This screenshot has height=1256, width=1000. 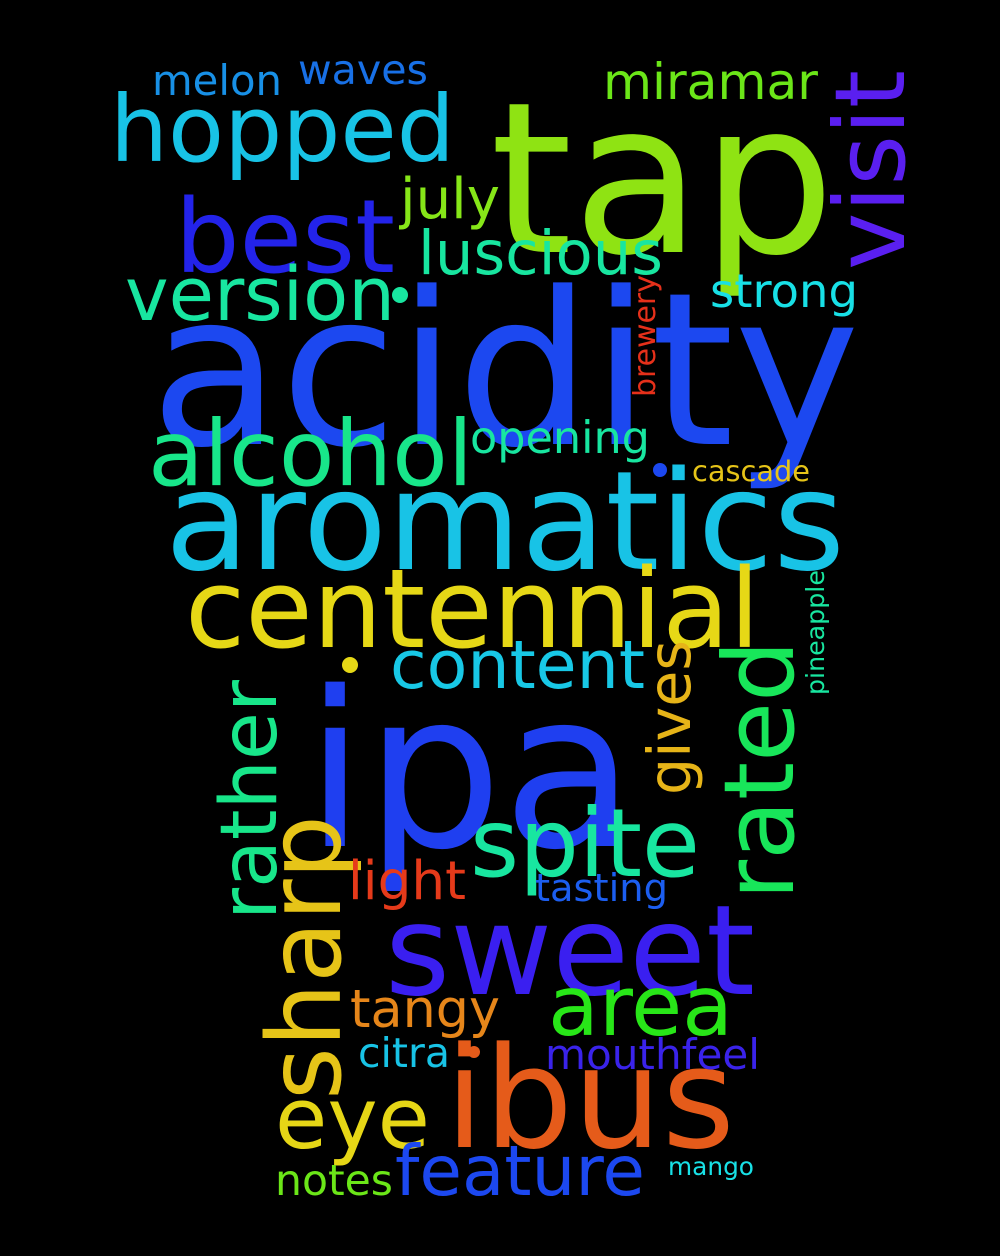 I want to click on word-strong: strong, so click(x=784, y=290).